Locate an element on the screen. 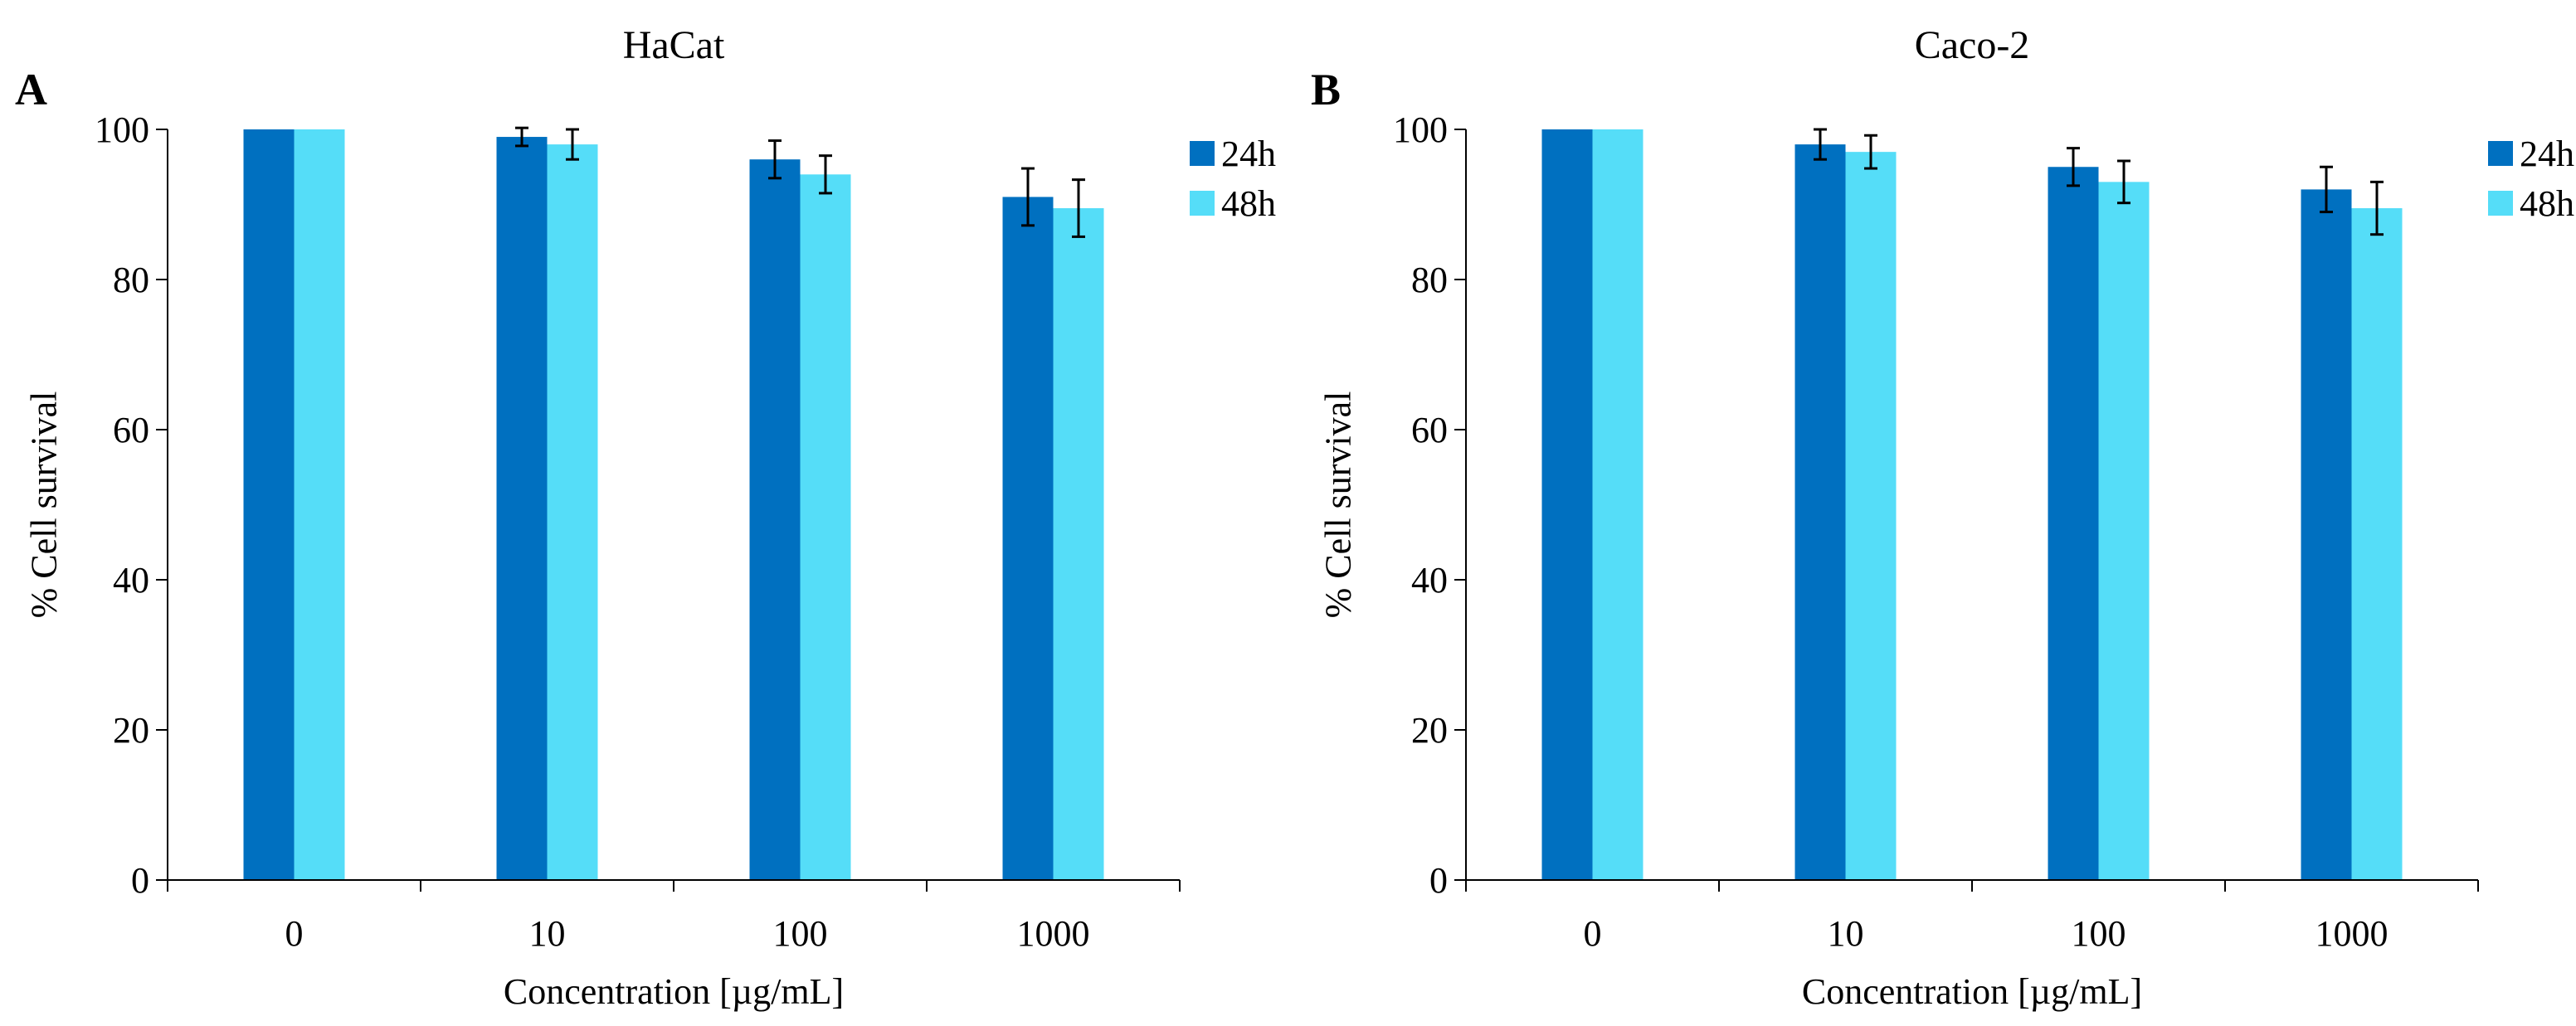 The height and width of the screenshot is (1026, 2576). panel-letter: A is located at coordinates (31, 89).